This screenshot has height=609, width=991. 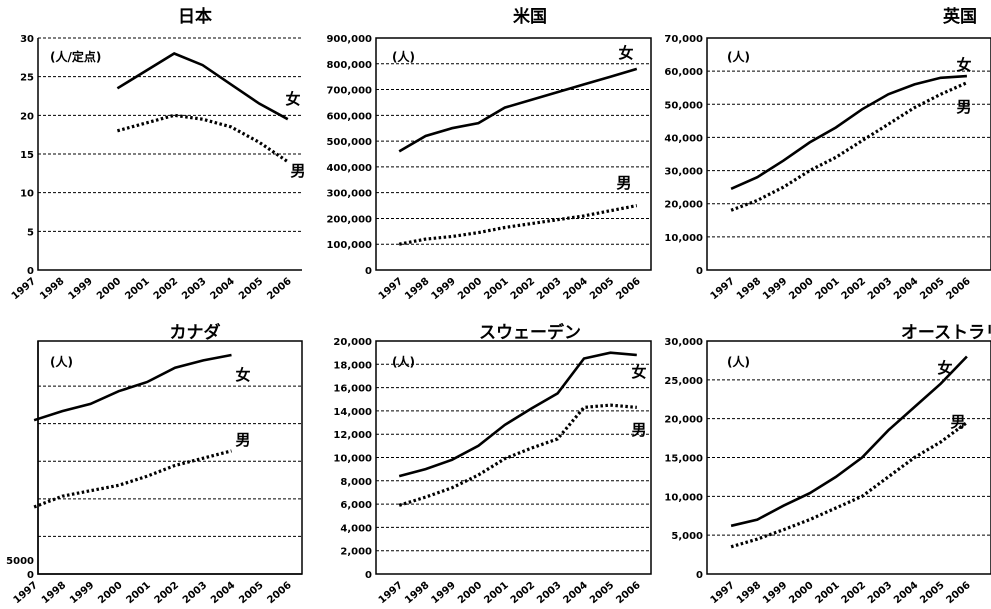 I want to click on y-tick-label: 40,000, so click(x=683, y=138).